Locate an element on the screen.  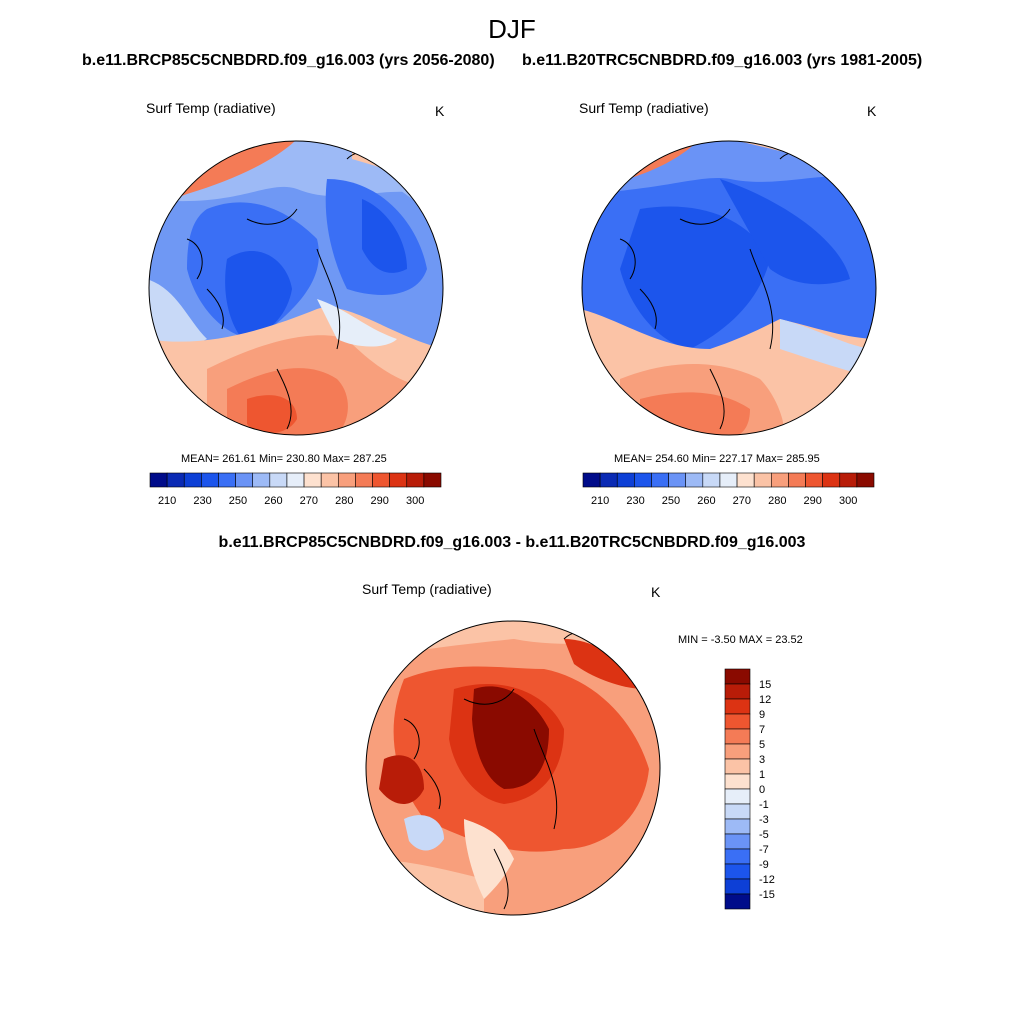
case-colorbar-tick-label: 210 is located at coordinates (167, 501).